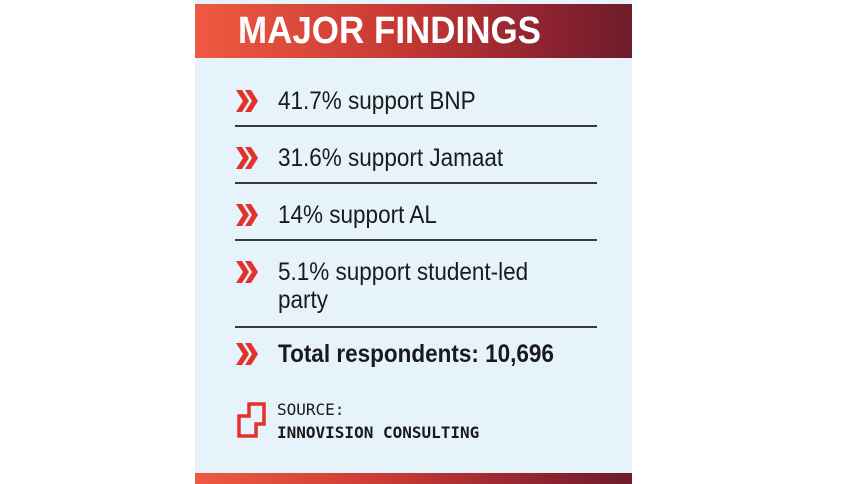 This screenshot has width=860, height=484. Describe the element at coordinates (378, 432) in the screenshot. I see `source-name: INNOVISION CONSULTING` at that location.